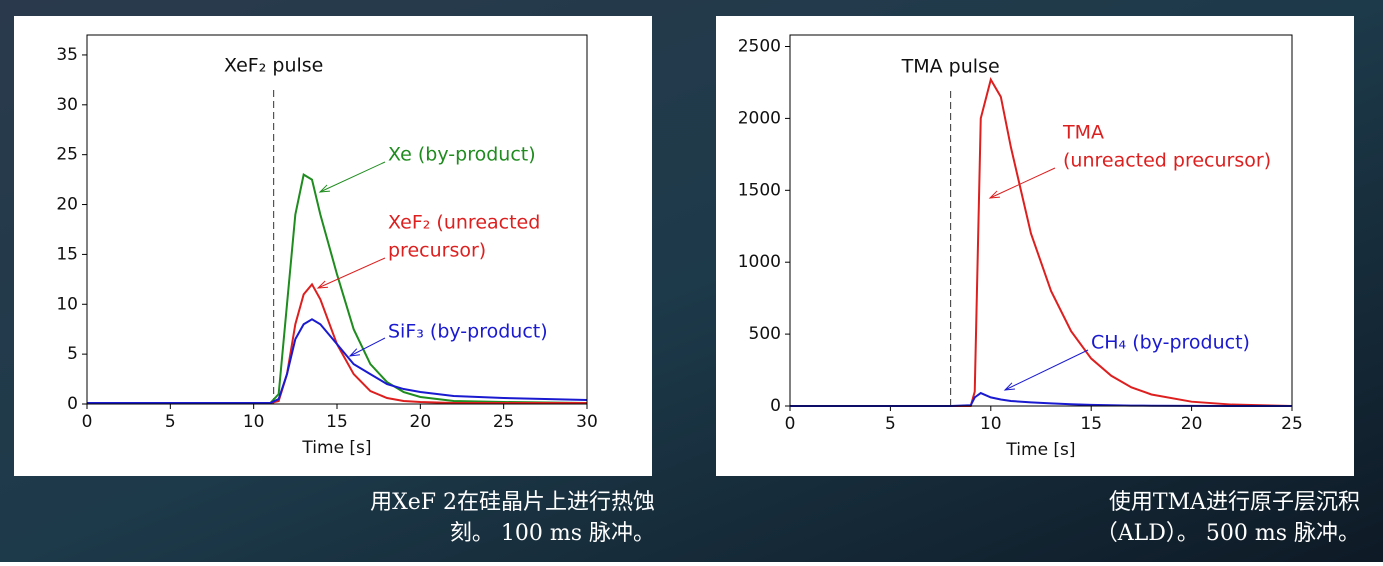 The height and width of the screenshot is (566, 1383). I want to click on x-tick-label: 30, so click(587, 422).